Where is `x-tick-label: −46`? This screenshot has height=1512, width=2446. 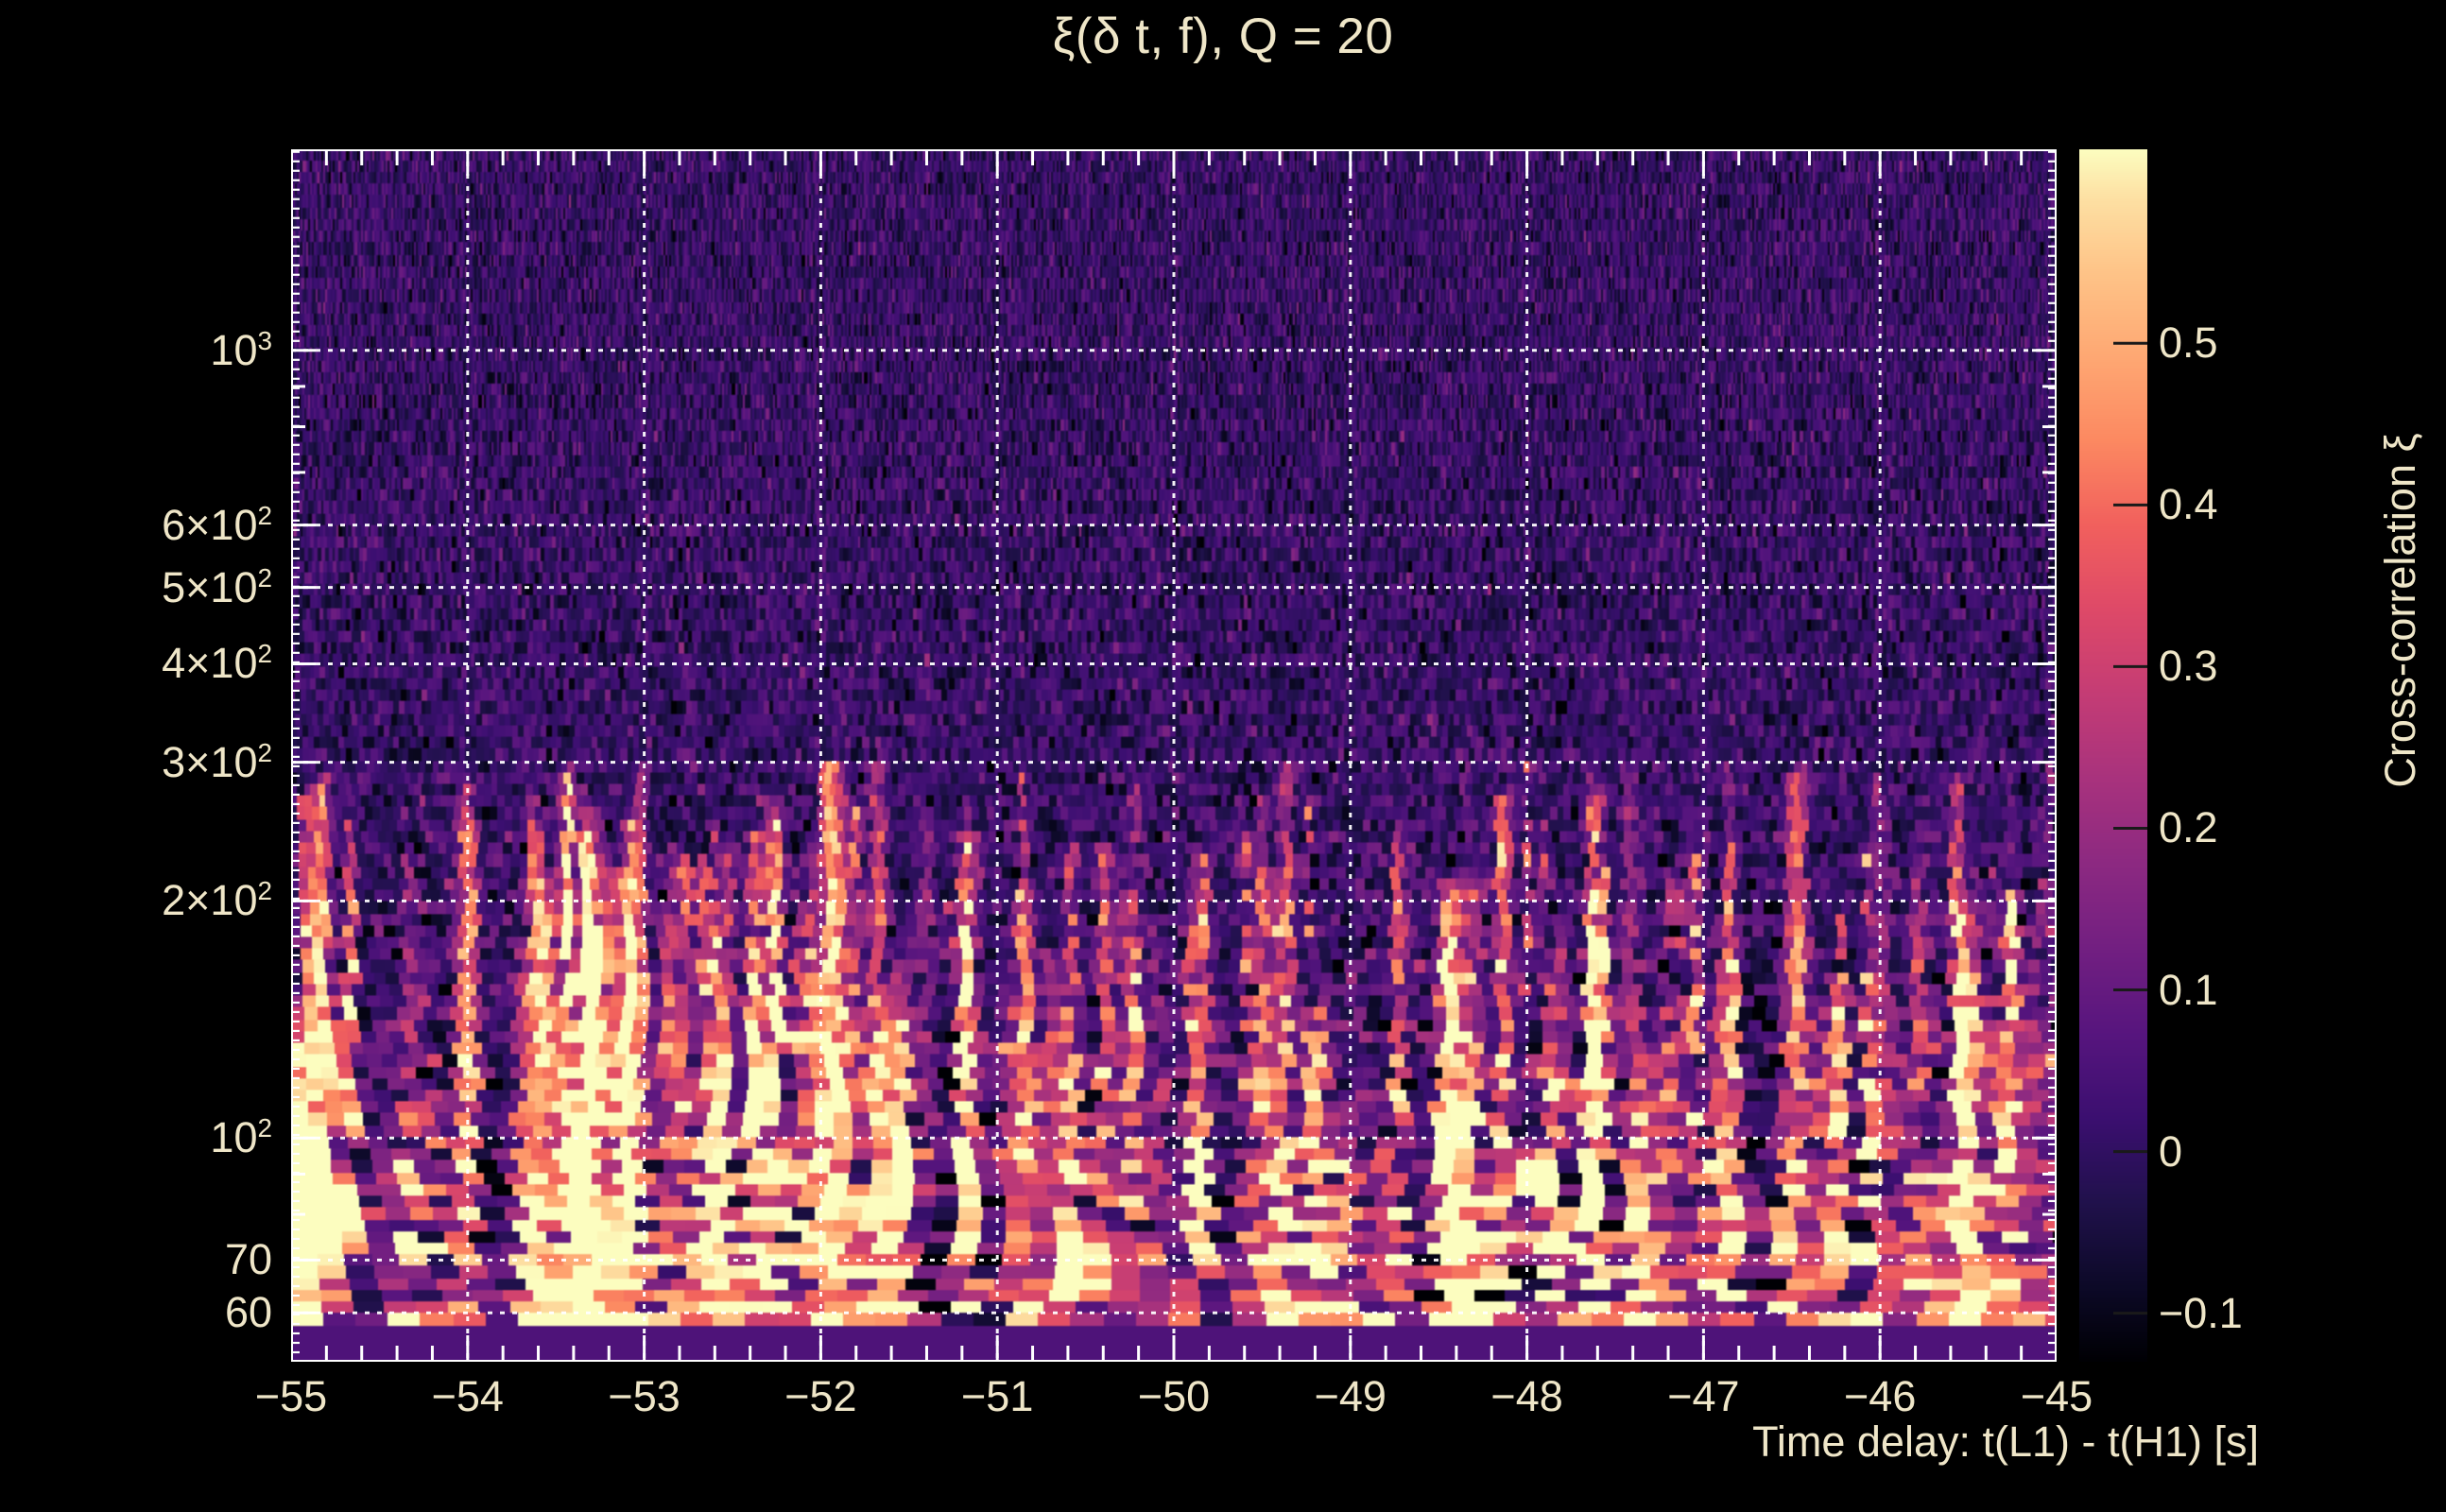 x-tick-label: −46 is located at coordinates (1880, 1396).